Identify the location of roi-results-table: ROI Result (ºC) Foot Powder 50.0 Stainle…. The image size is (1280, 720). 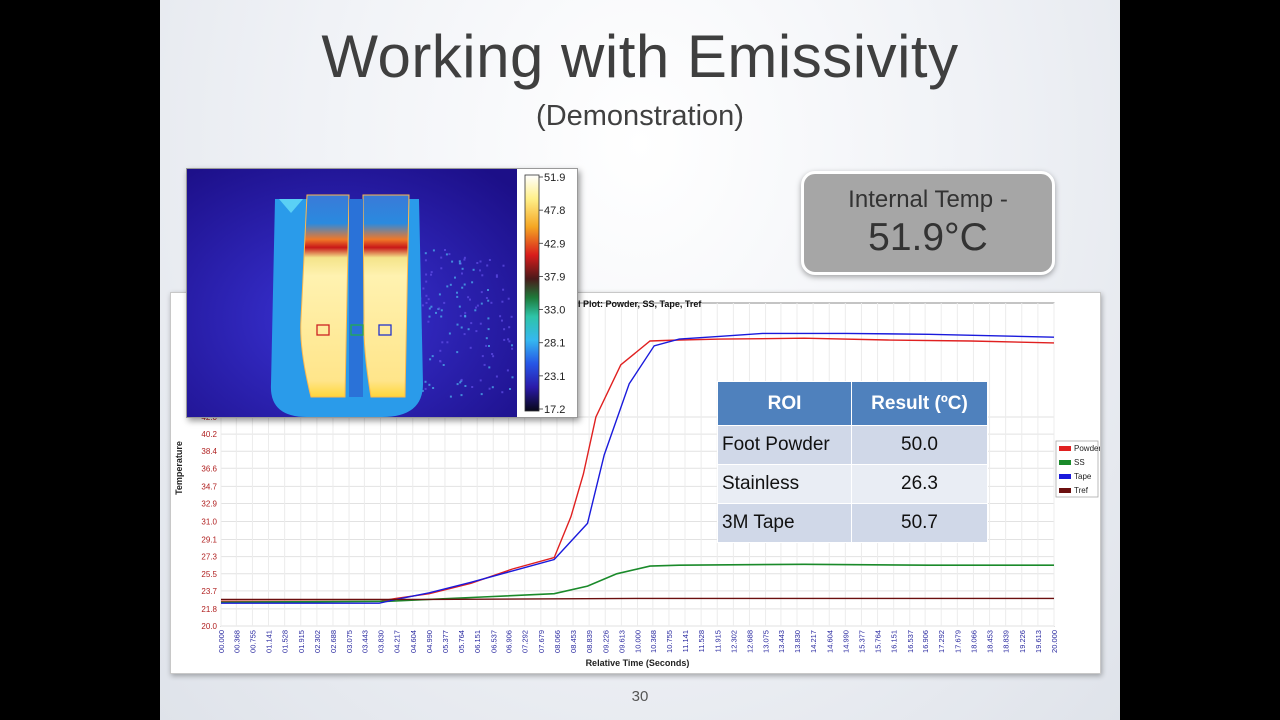
(852, 462).